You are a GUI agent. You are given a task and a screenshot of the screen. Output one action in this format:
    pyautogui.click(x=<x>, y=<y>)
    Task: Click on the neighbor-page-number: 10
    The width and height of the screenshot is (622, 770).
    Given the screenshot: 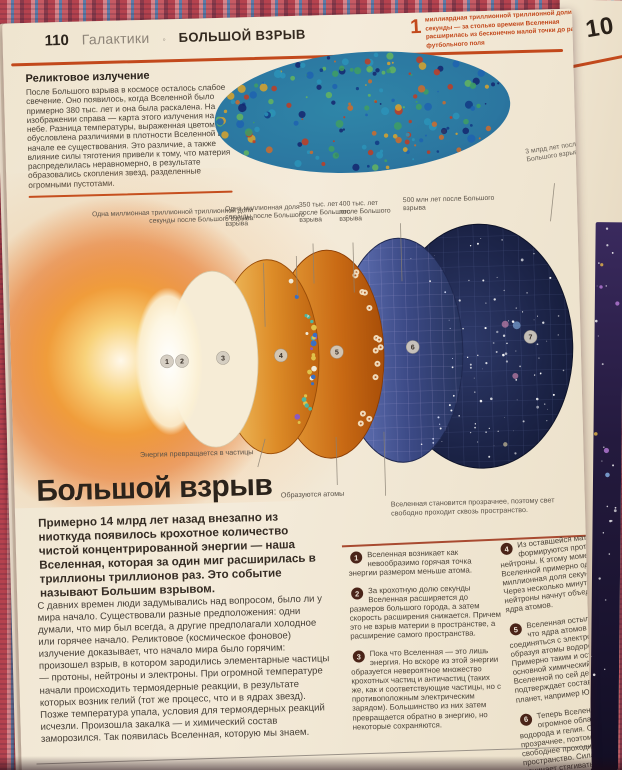 What is the action you would take?
    pyautogui.click(x=600, y=27)
    